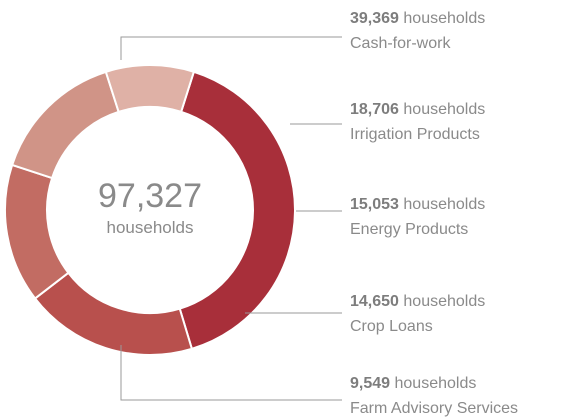 The height and width of the screenshot is (419, 571). What do you see at coordinates (374, 301) in the screenshot?
I see `slice-value-label: 14,650` at bounding box center [374, 301].